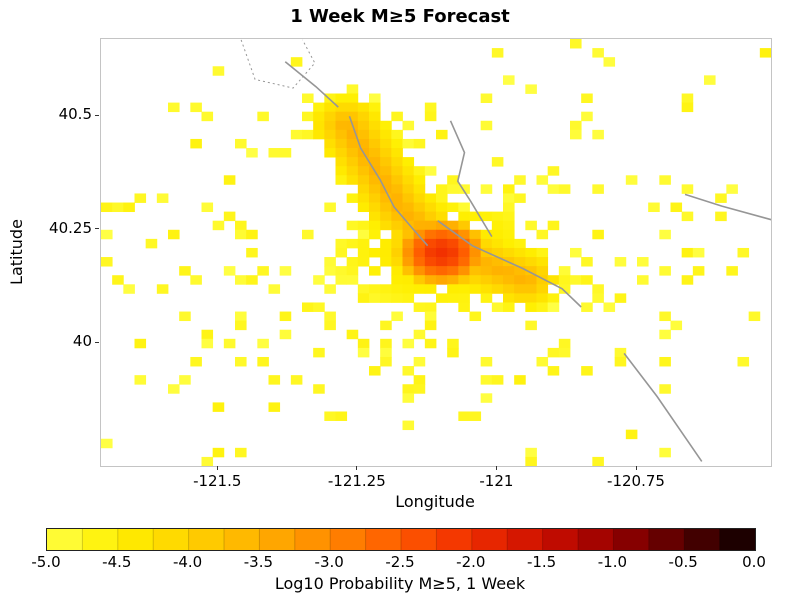 The width and height of the screenshot is (800, 611). I want to click on colorbar, so click(401, 539).